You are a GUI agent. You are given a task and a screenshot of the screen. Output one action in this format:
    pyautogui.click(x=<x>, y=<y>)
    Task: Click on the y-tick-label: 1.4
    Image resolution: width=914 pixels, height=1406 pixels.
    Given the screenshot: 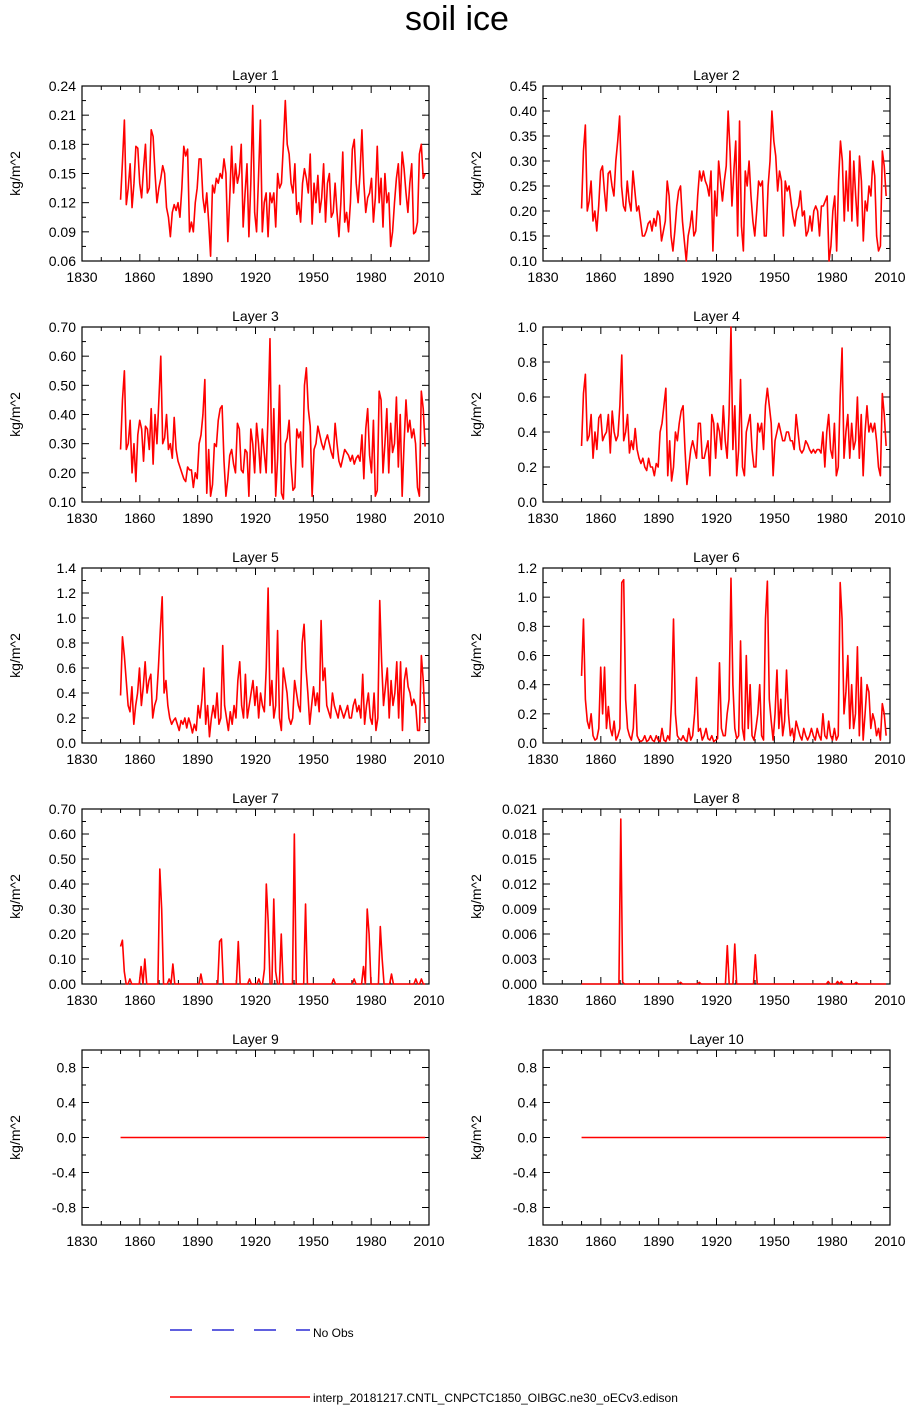 What is the action you would take?
    pyautogui.click(x=67, y=568)
    